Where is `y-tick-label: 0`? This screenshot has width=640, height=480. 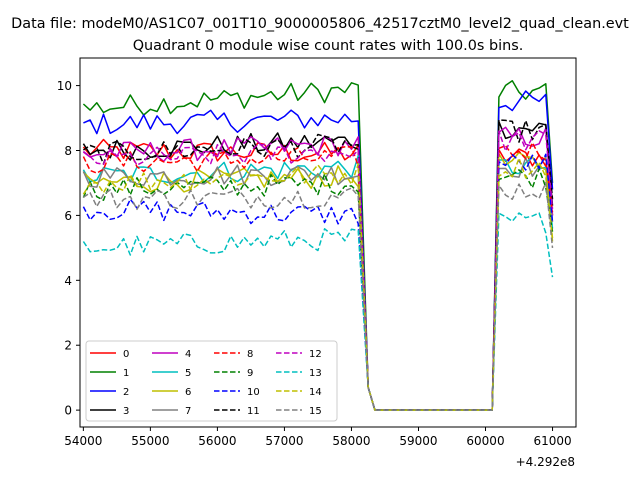
y-tick-label: 0 is located at coordinates (68, 411).